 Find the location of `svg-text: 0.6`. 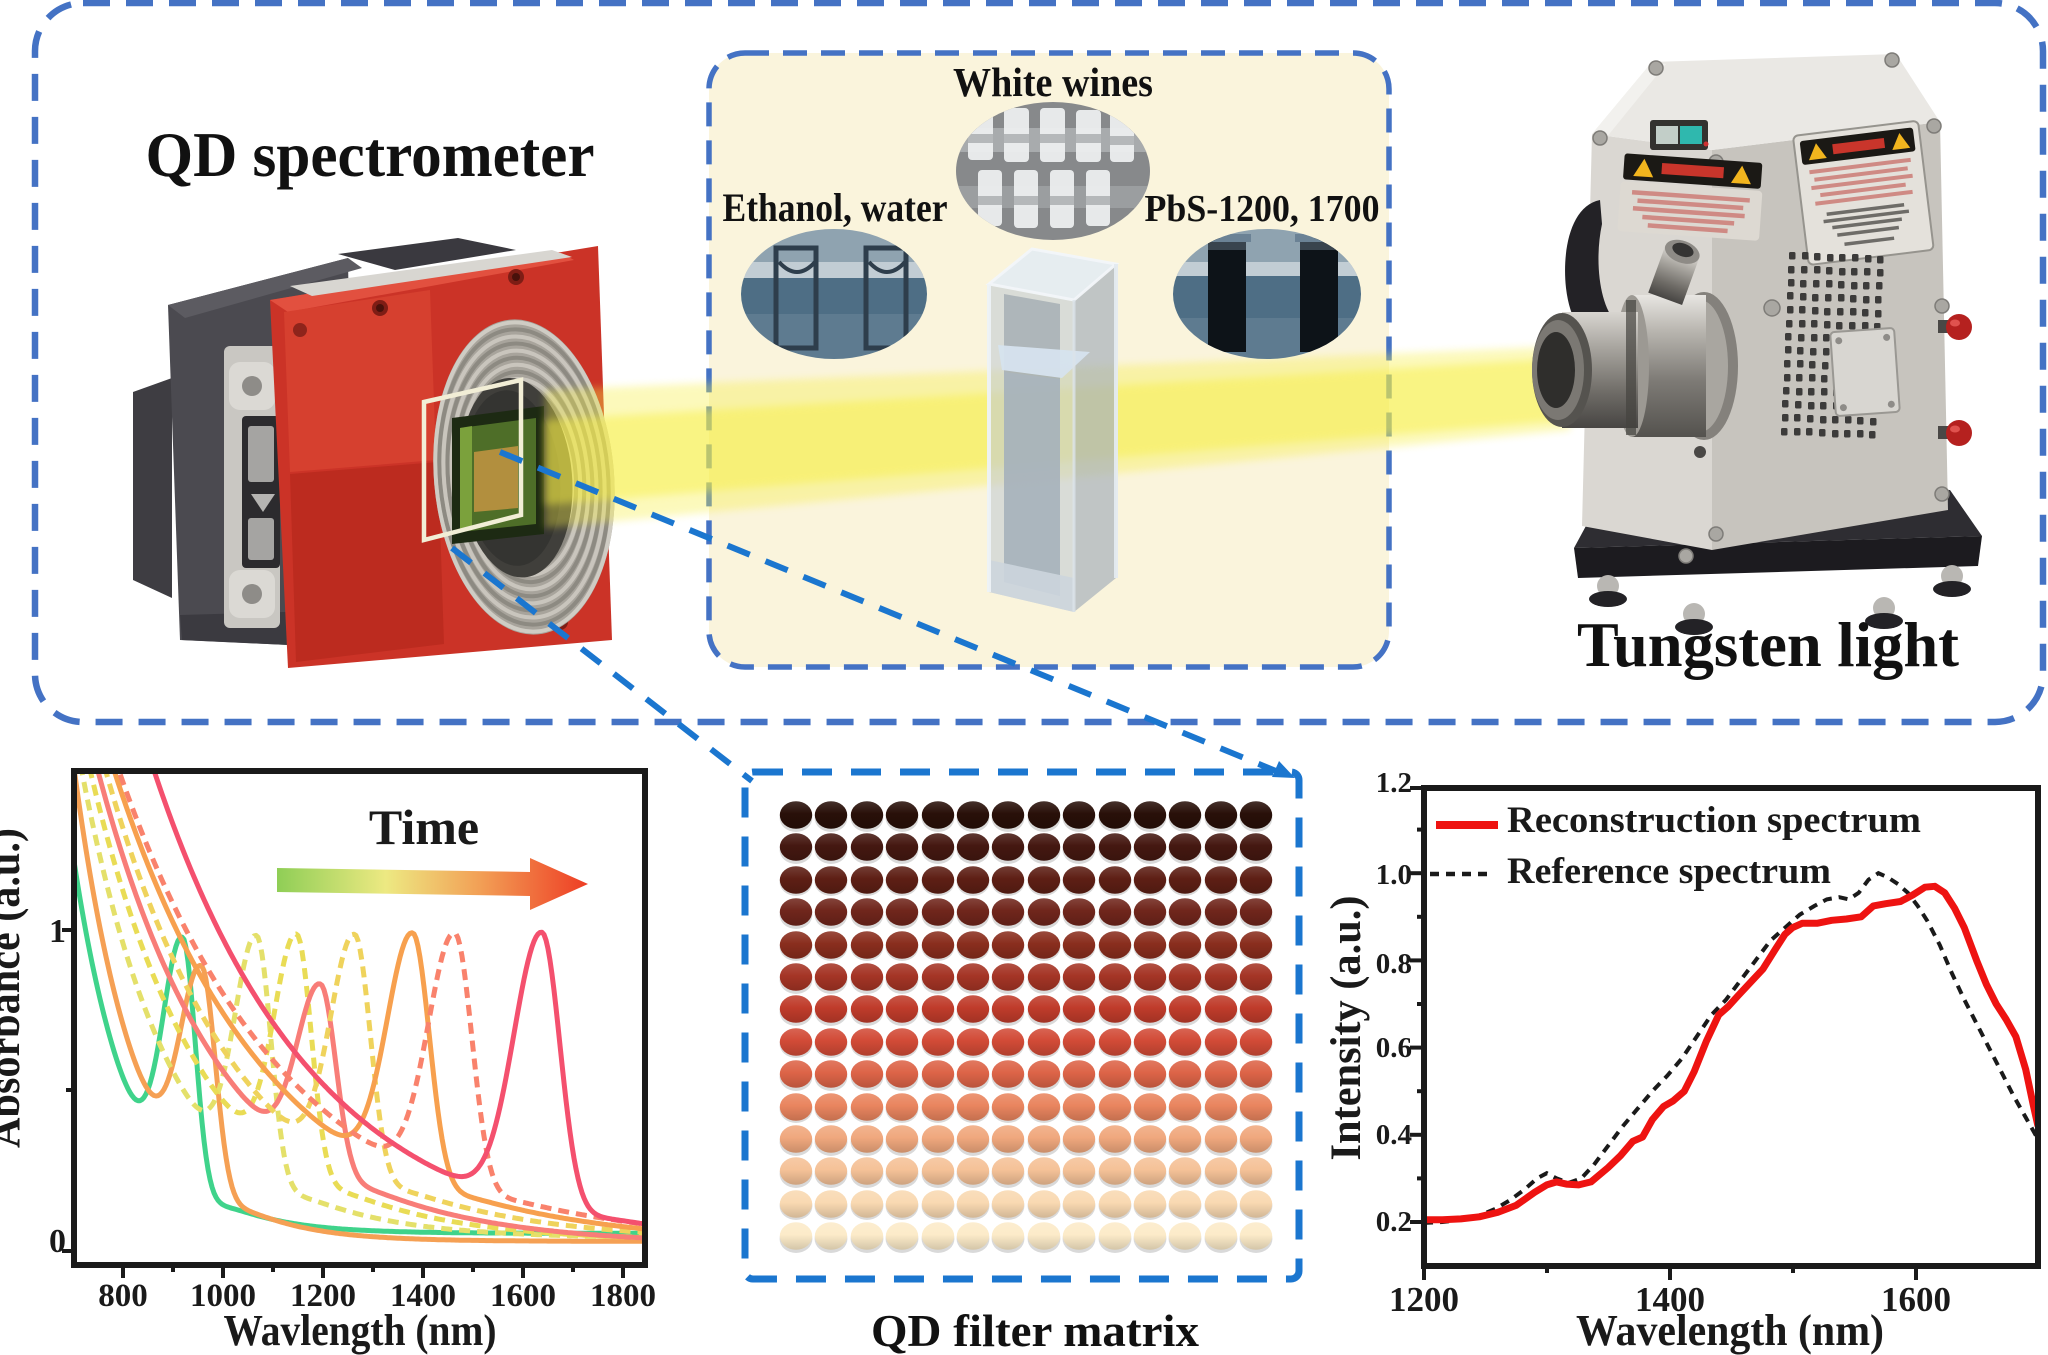

svg-text: 0.6 is located at coordinates (1394, 1048).